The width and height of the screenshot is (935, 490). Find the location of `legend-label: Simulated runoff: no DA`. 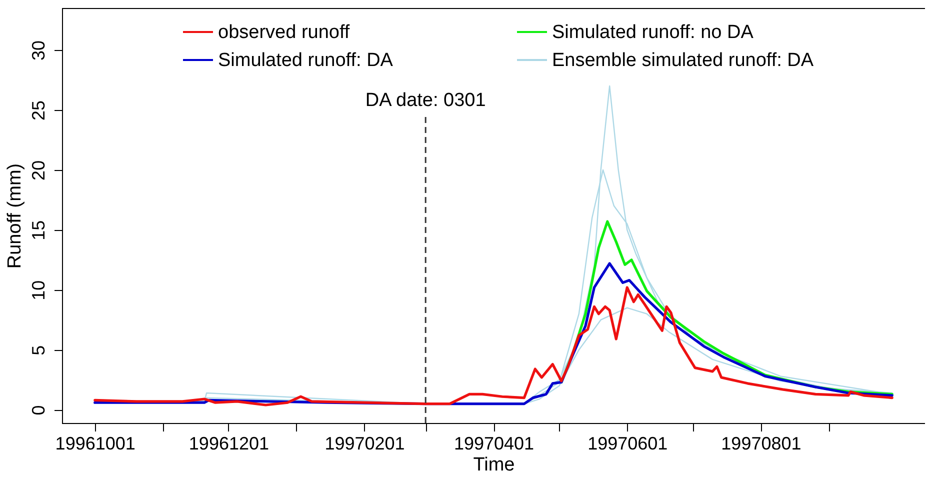

legend-label: Simulated runoff: no DA is located at coordinates (653, 32).